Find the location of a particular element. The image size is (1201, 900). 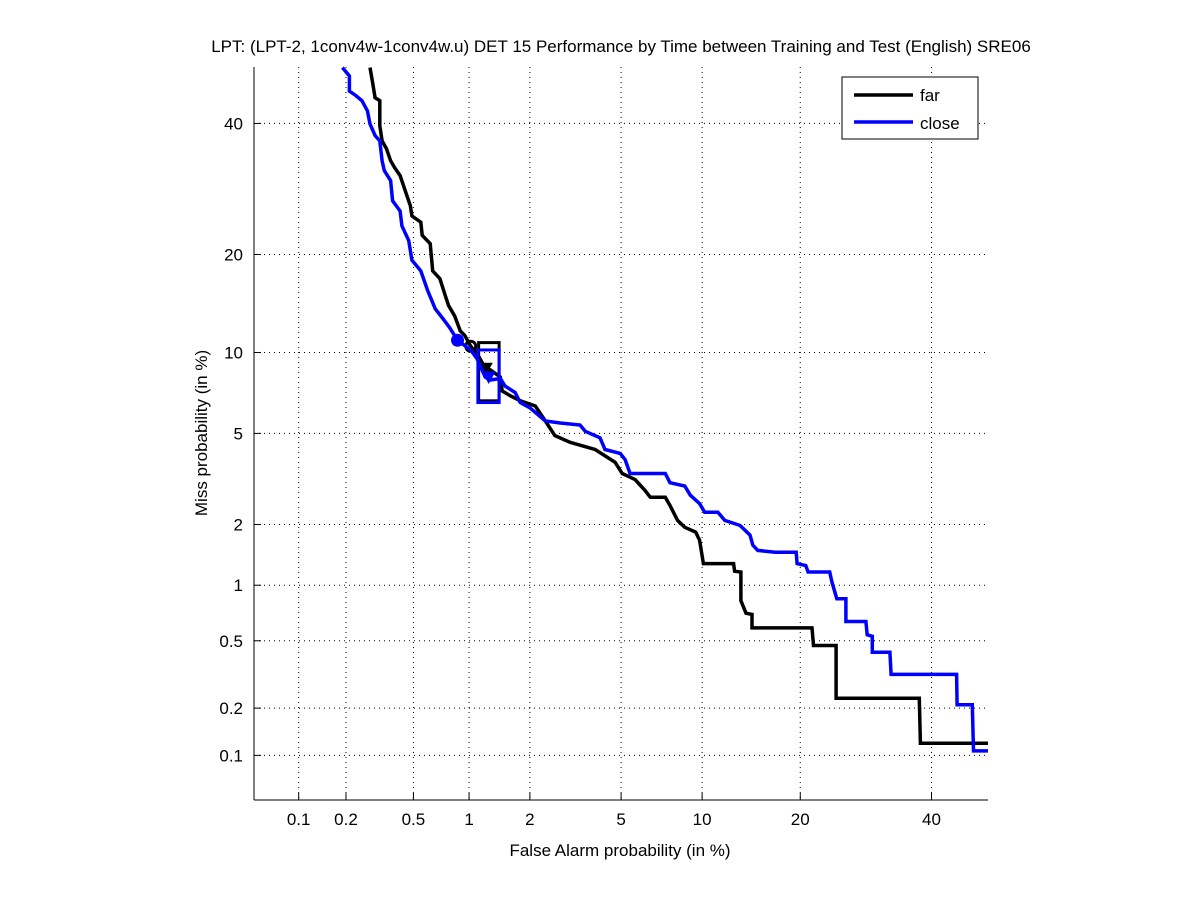

min-dcf-marker-close is located at coordinates (458, 340).